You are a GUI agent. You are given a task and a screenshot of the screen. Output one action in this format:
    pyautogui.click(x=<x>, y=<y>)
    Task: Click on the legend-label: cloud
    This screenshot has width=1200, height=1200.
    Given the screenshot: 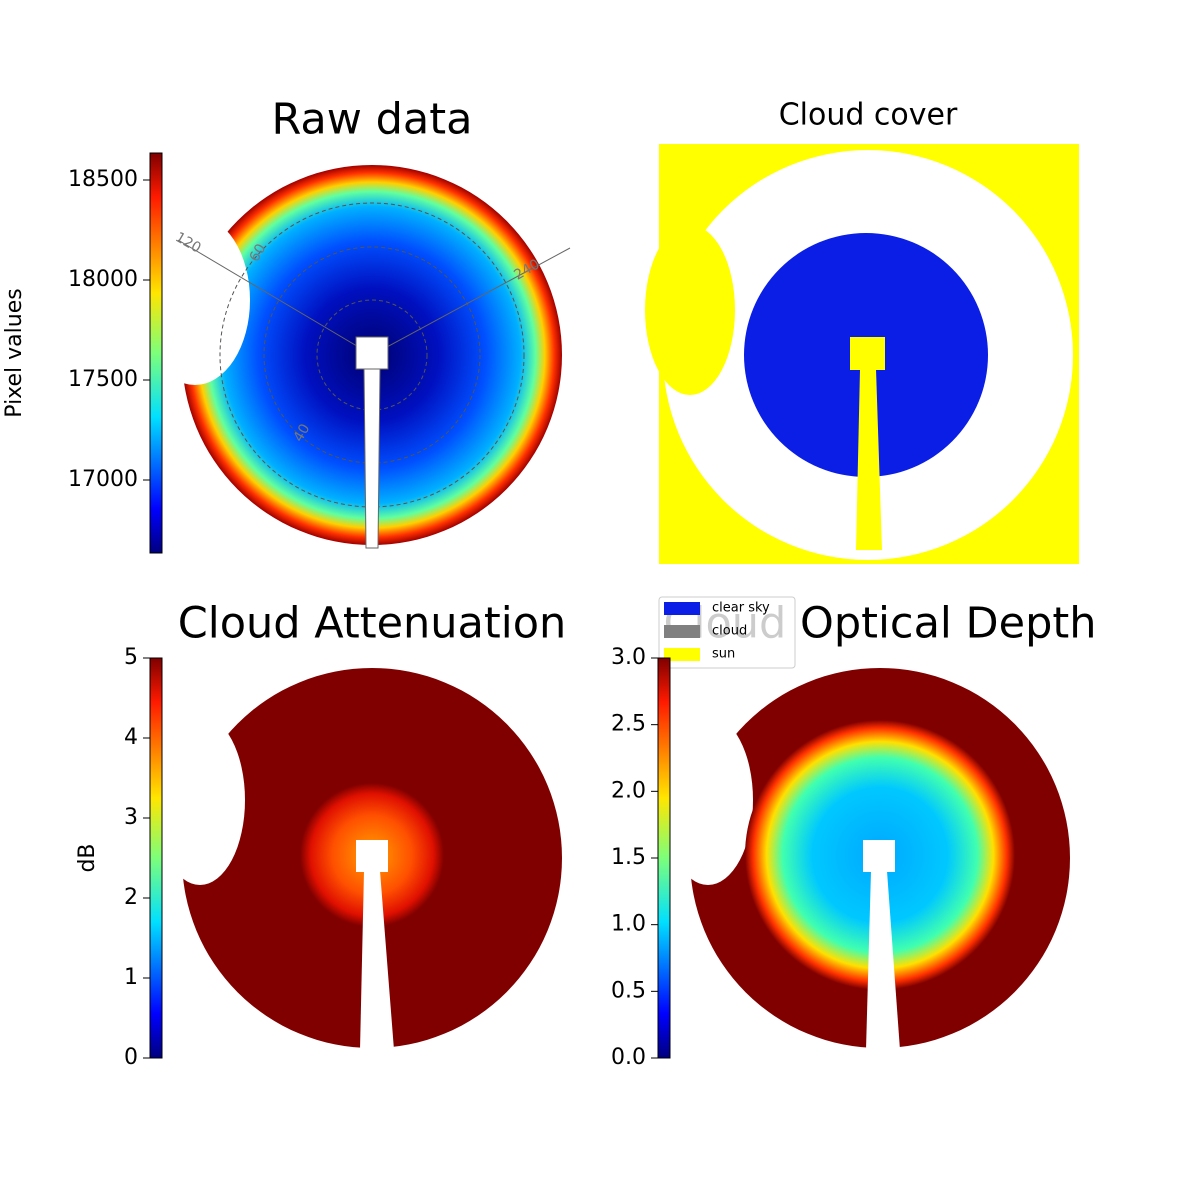 What is the action you would take?
    pyautogui.click(x=729, y=631)
    